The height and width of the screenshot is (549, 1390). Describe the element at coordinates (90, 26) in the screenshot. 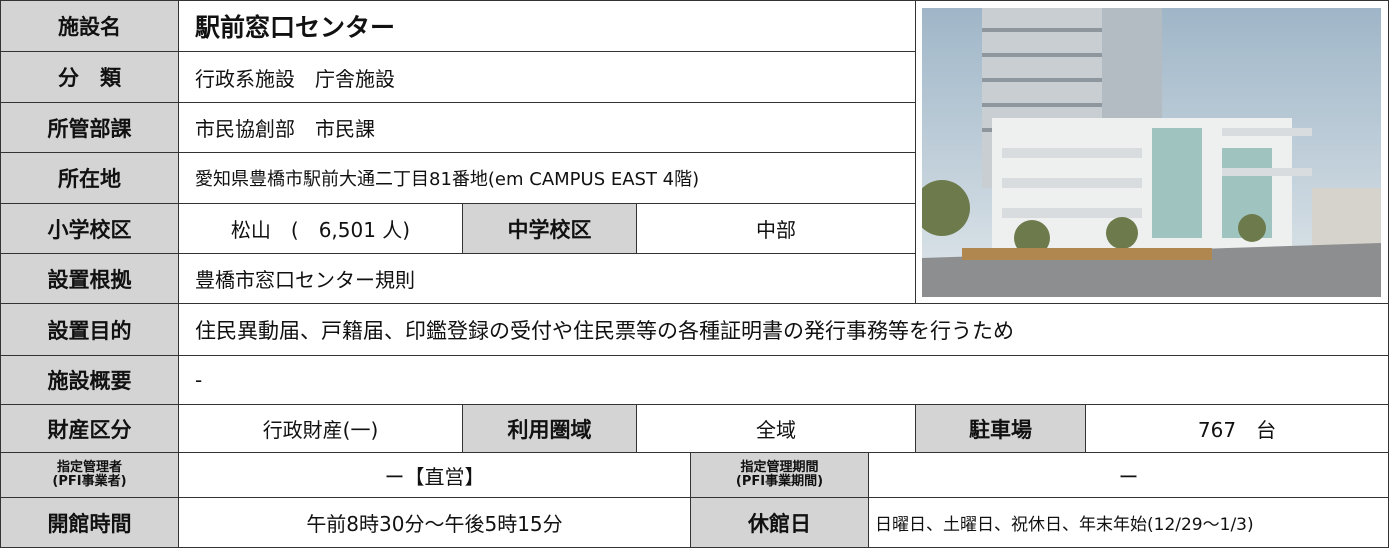

I see `label: 施設名` at that location.